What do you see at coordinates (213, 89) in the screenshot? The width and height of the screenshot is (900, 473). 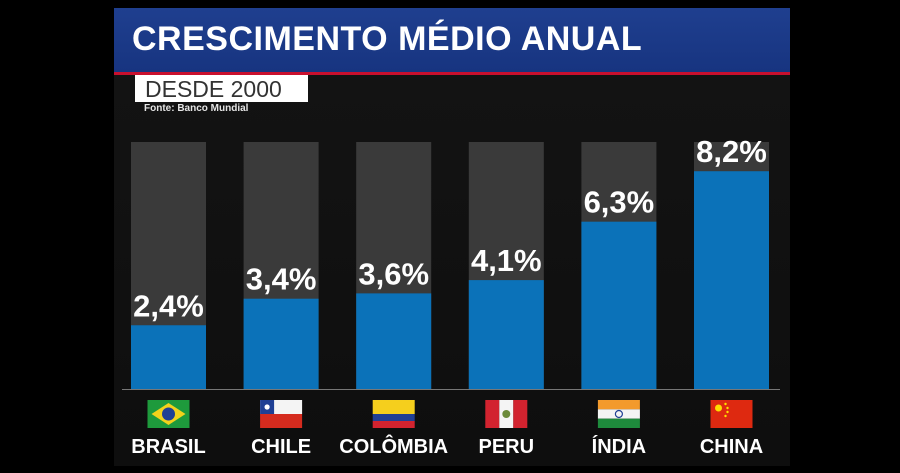 I see `chart-subtitle: DESDE 2000` at bounding box center [213, 89].